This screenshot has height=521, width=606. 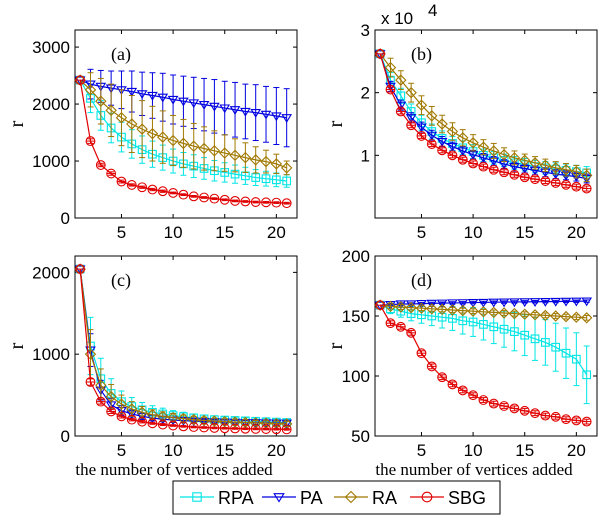 I want to click on plot-area, so click(x=486, y=346).